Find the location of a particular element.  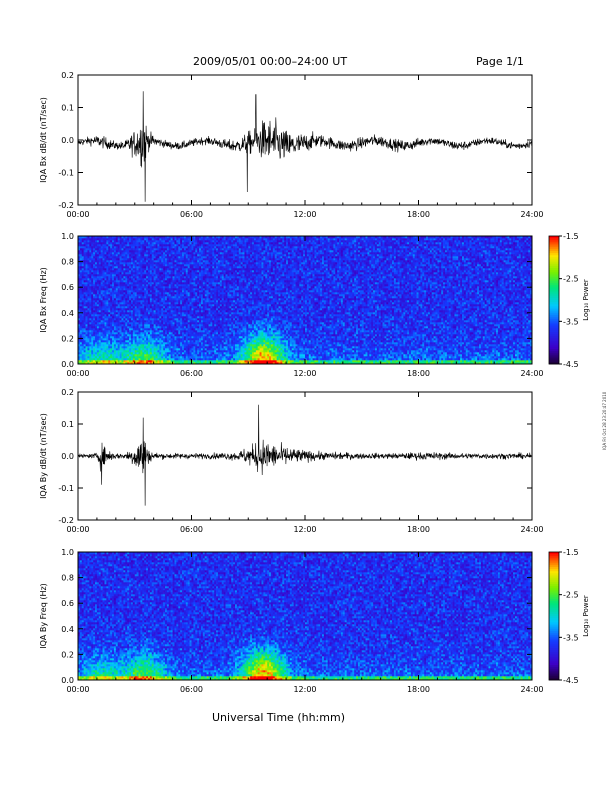

colorbar-label-3: Log₁₀ Power is located at coordinates (586, 616).